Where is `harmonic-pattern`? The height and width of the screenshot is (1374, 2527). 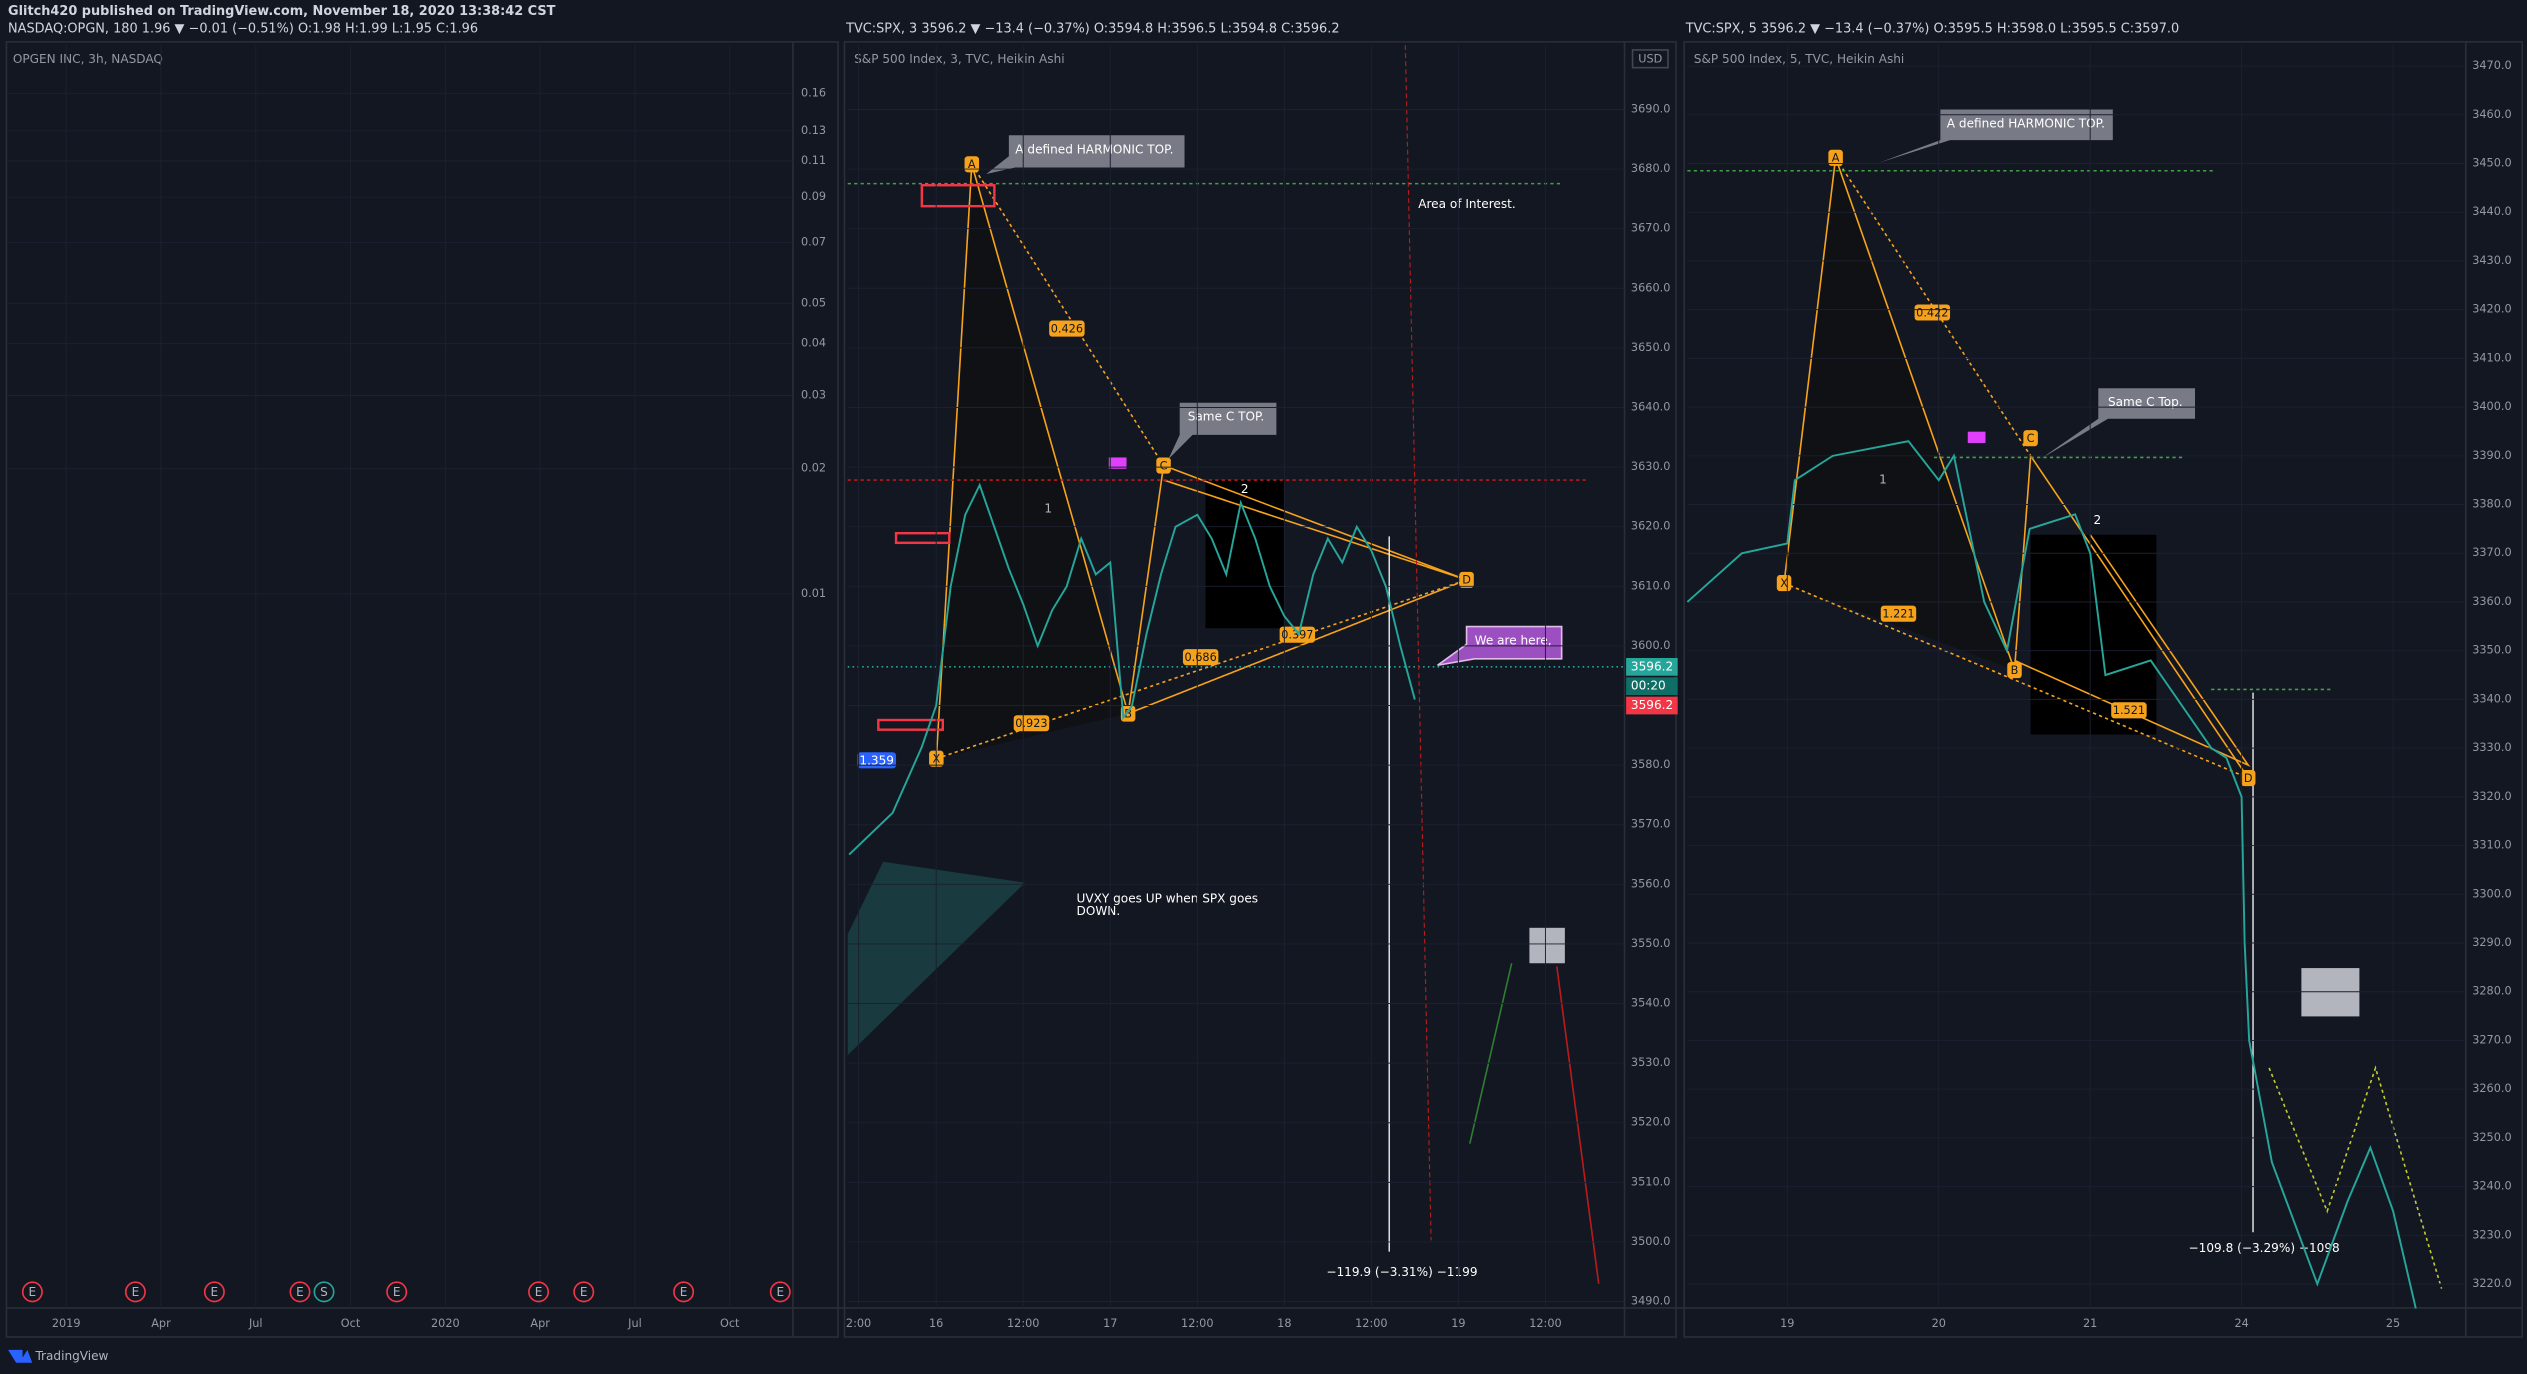 harmonic-pattern is located at coordinates (2016, 680).